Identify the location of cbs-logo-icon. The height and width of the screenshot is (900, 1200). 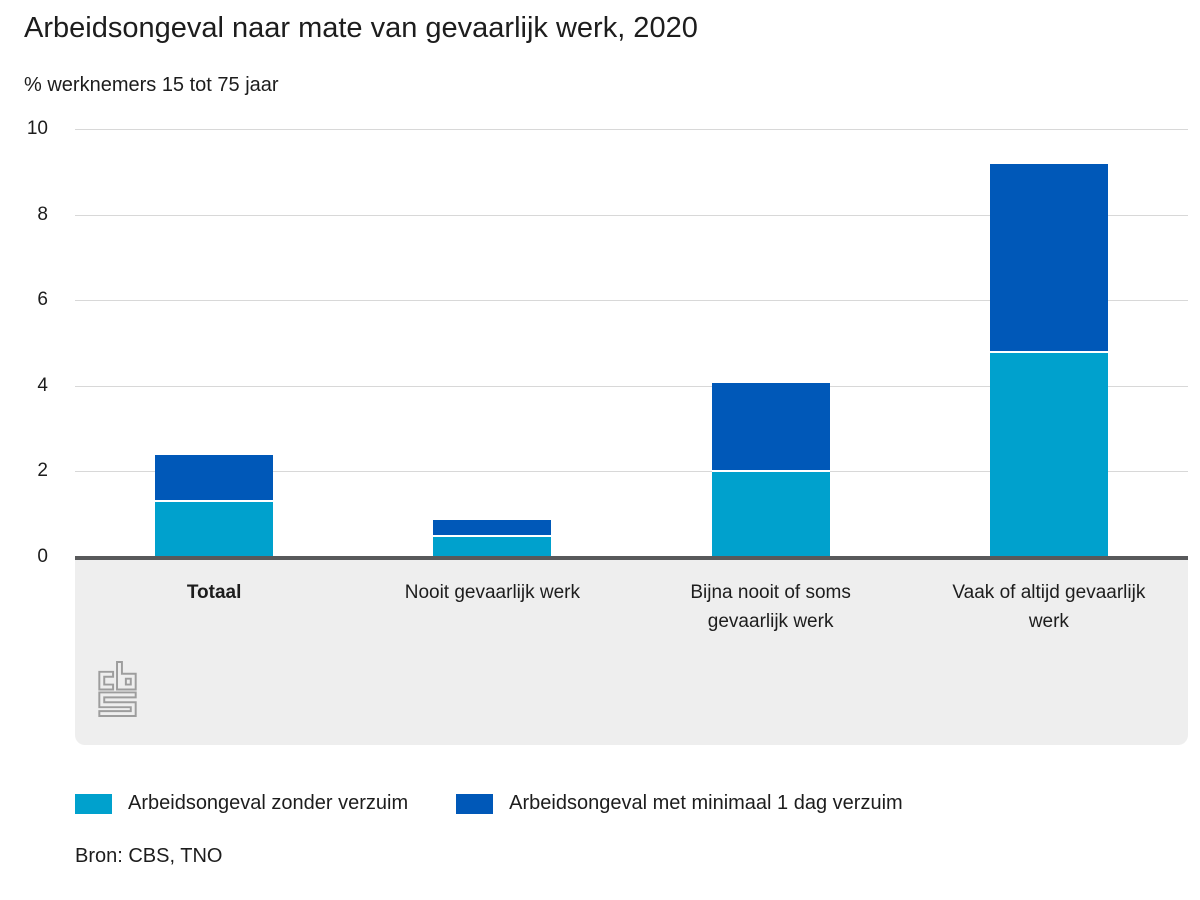
(117, 689).